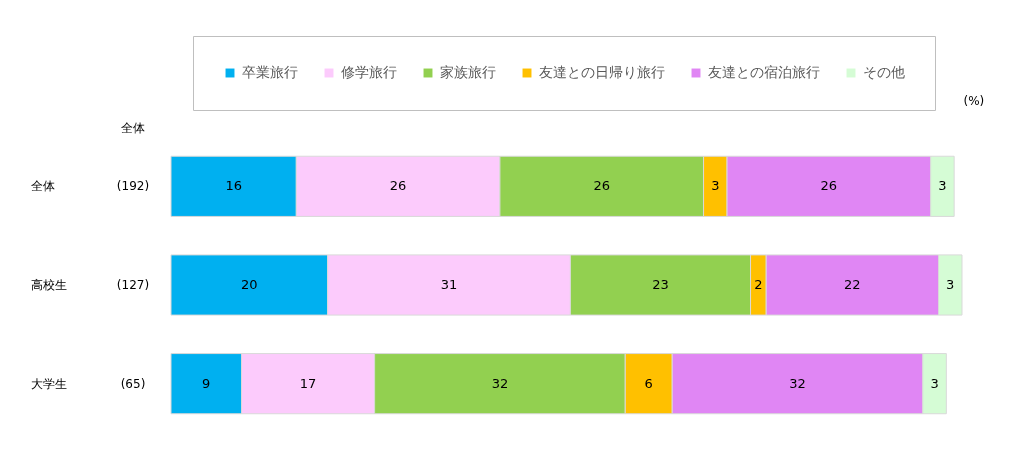 Image resolution: width=1009 pixels, height=457 pixels. I want to click on x-axis-title: (%), so click(974, 100).